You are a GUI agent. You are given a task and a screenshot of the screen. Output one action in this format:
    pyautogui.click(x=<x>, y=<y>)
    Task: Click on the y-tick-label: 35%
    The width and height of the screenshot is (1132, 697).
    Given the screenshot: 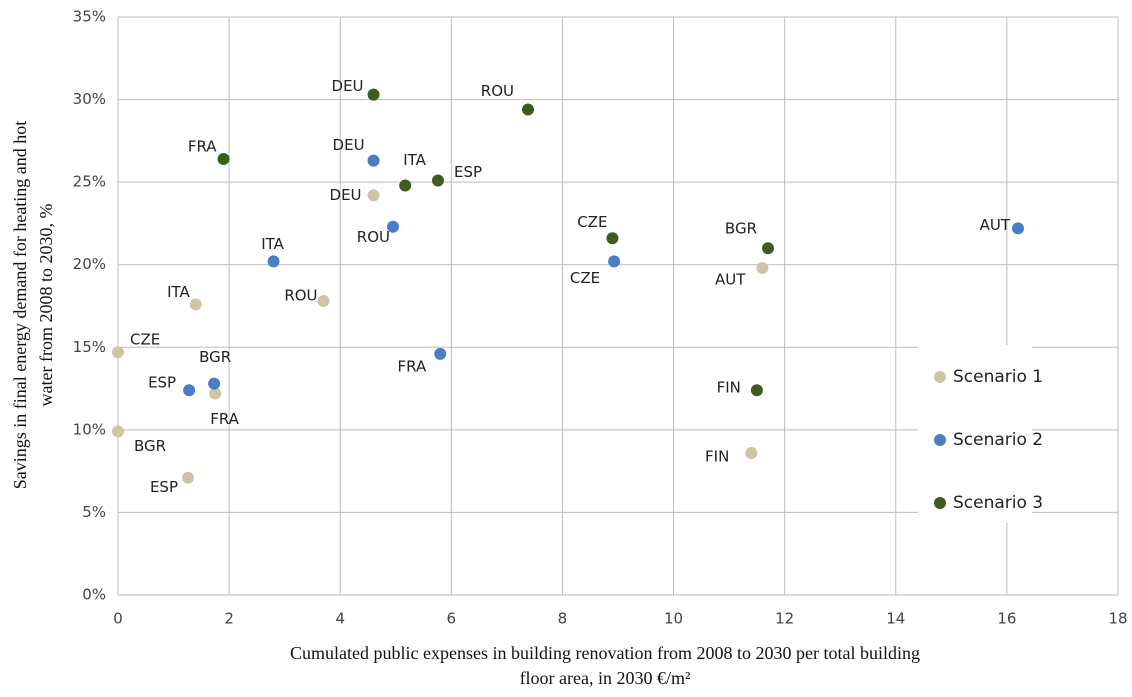 What is the action you would take?
    pyautogui.click(x=89, y=17)
    